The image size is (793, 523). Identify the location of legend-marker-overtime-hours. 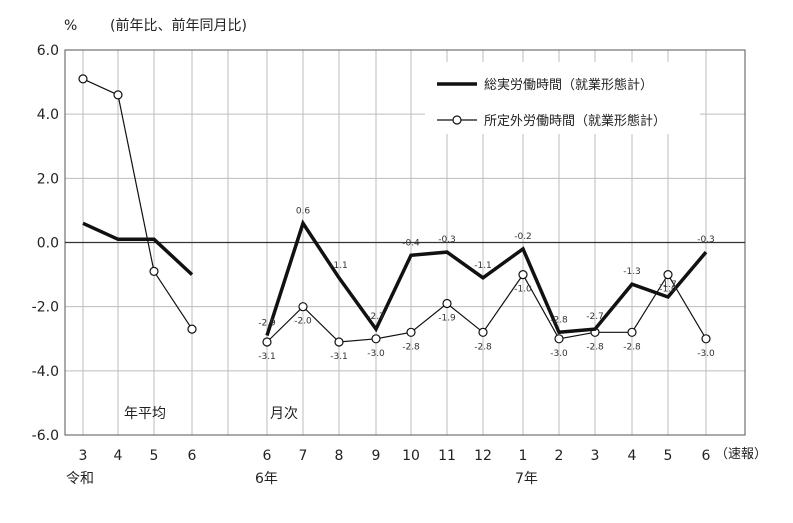
(457, 120).